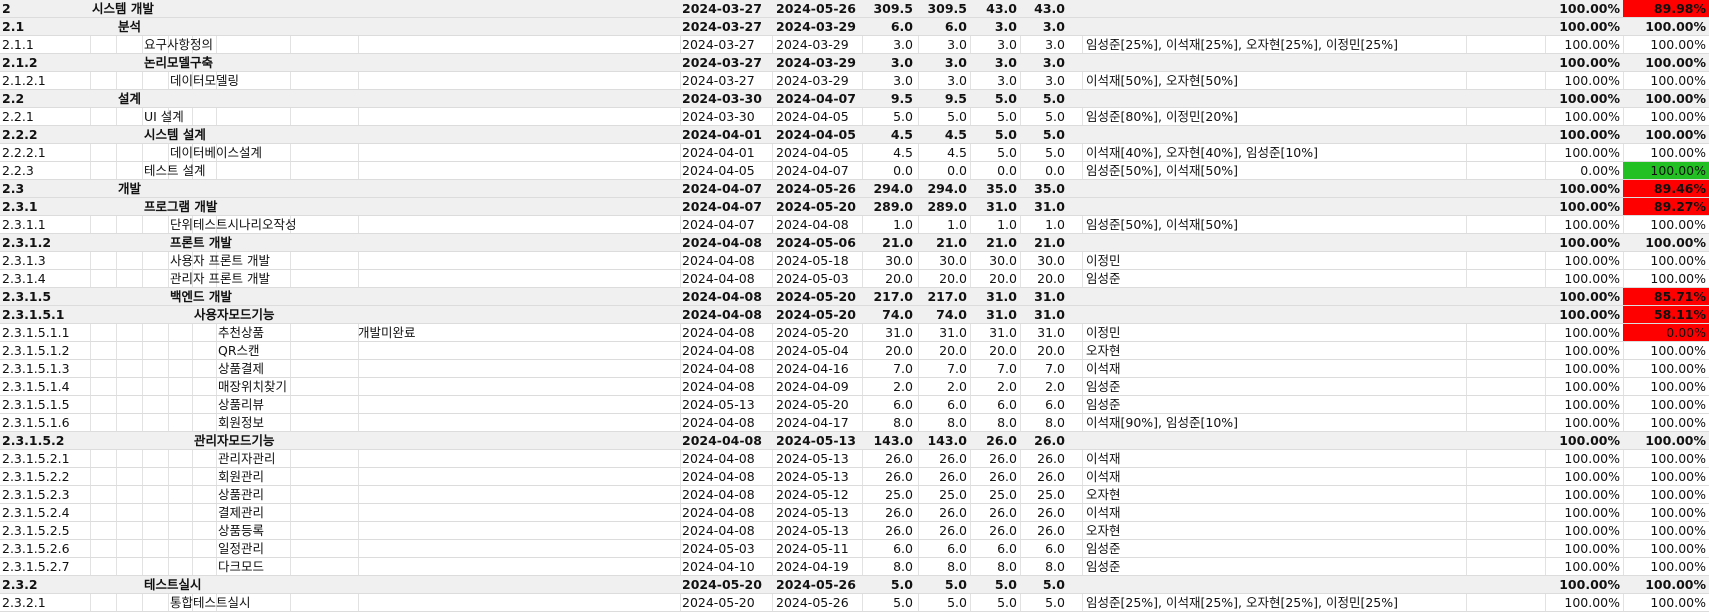 Image resolution: width=1709 pixels, height=612 pixels. I want to click on workdays-actual-cell: 30.0, so click(1051, 260).